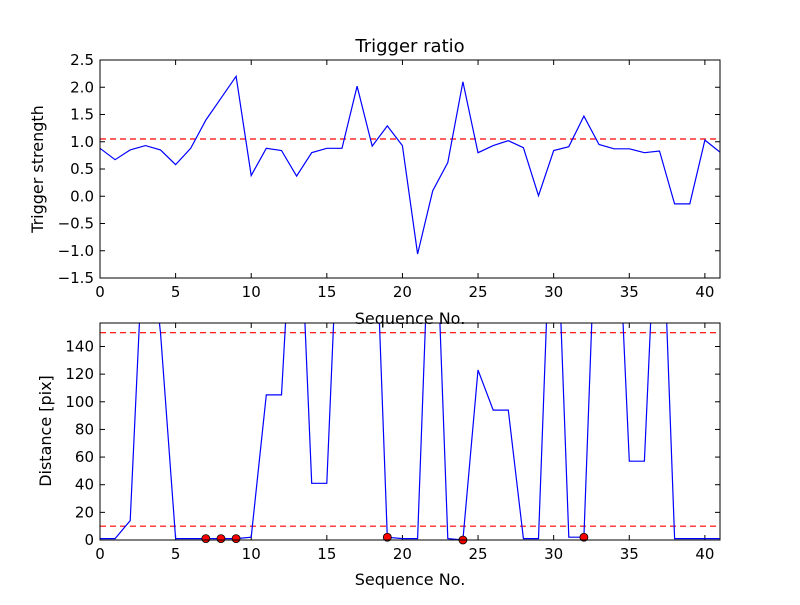 Image resolution: width=800 pixels, height=605 pixels. I want to click on y-tick-label: 1.5, so click(82, 115).